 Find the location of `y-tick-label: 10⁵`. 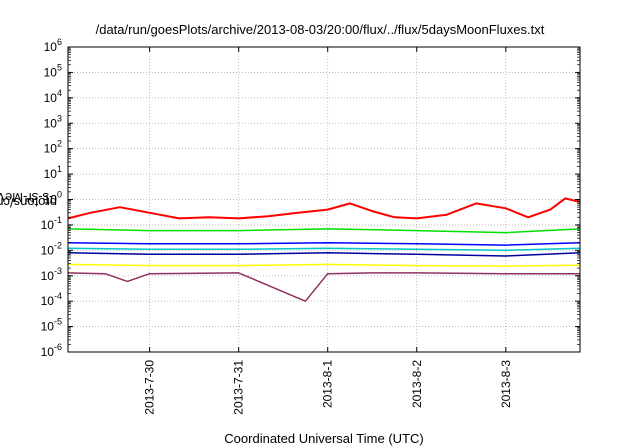

y-tick-label: 10⁵ is located at coordinates (53, 70).